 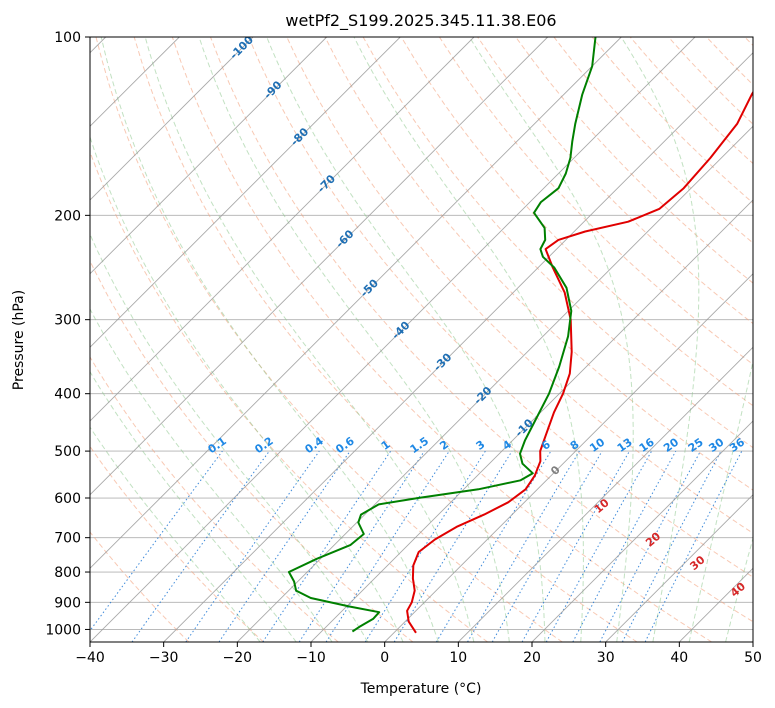 What do you see at coordinates (67, 216) in the screenshot?
I see `y-tick-label: 200` at bounding box center [67, 216].